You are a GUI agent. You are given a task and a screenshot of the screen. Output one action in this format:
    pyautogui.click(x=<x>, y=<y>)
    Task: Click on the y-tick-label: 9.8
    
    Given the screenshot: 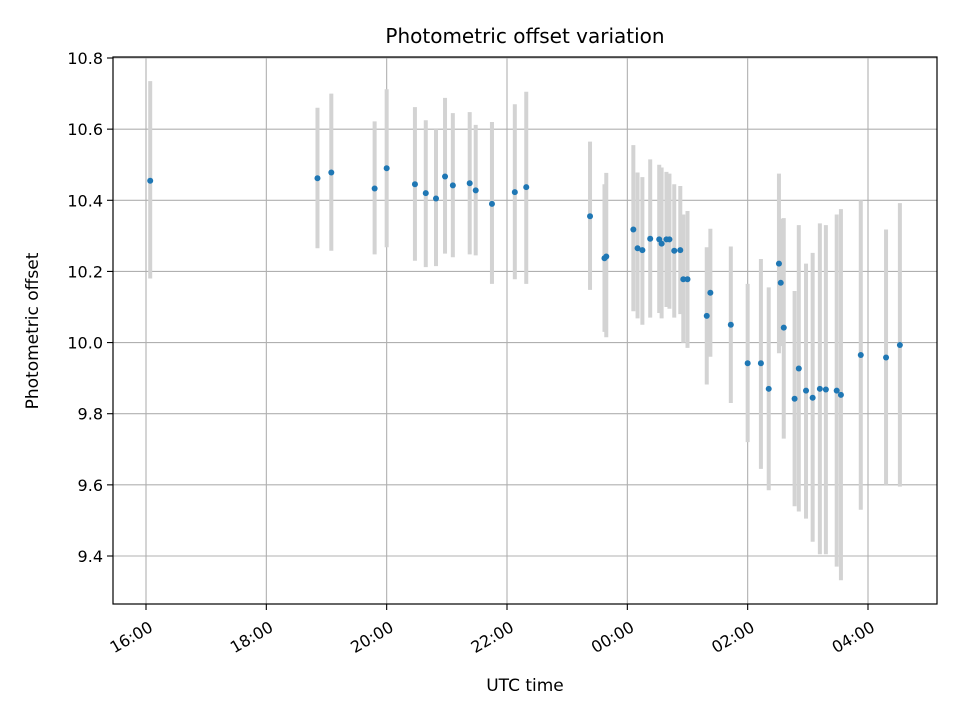 What is the action you would take?
    pyautogui.click(x=90, y=414)
    